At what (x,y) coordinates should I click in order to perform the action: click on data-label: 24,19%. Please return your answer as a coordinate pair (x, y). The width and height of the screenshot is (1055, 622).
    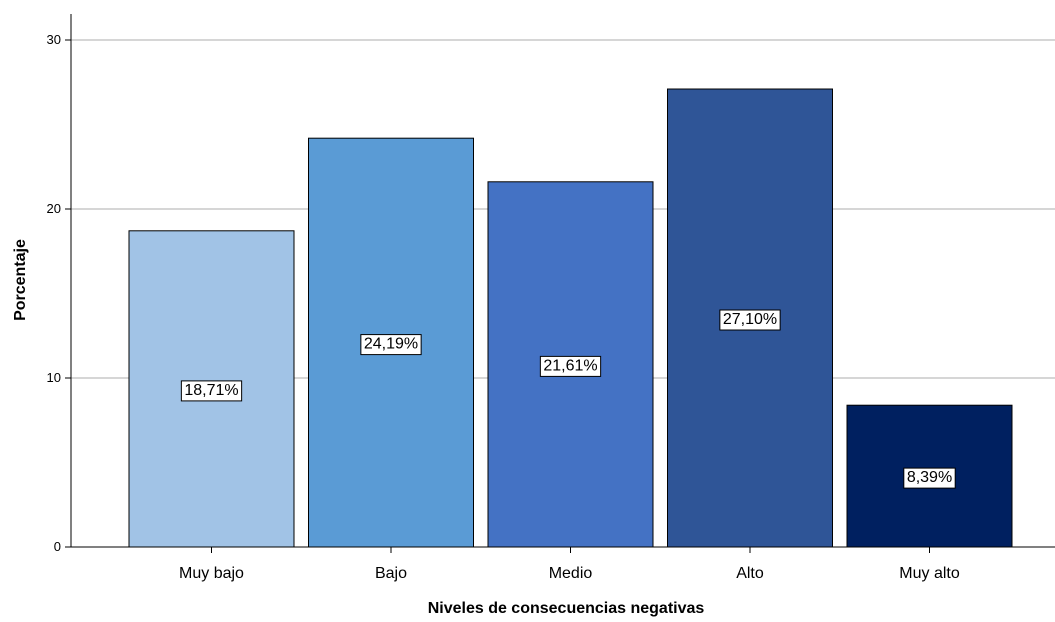
    Looking at the image, I should click on (391, 344).